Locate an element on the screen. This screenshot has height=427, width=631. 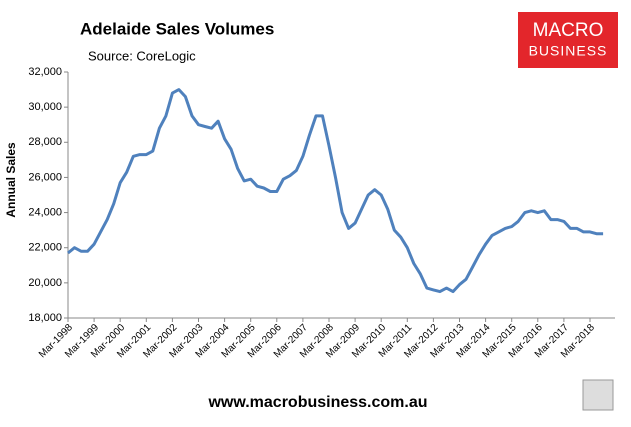
chart-title: Adelaide Sales Volumes is located at coordinates (177, 28).